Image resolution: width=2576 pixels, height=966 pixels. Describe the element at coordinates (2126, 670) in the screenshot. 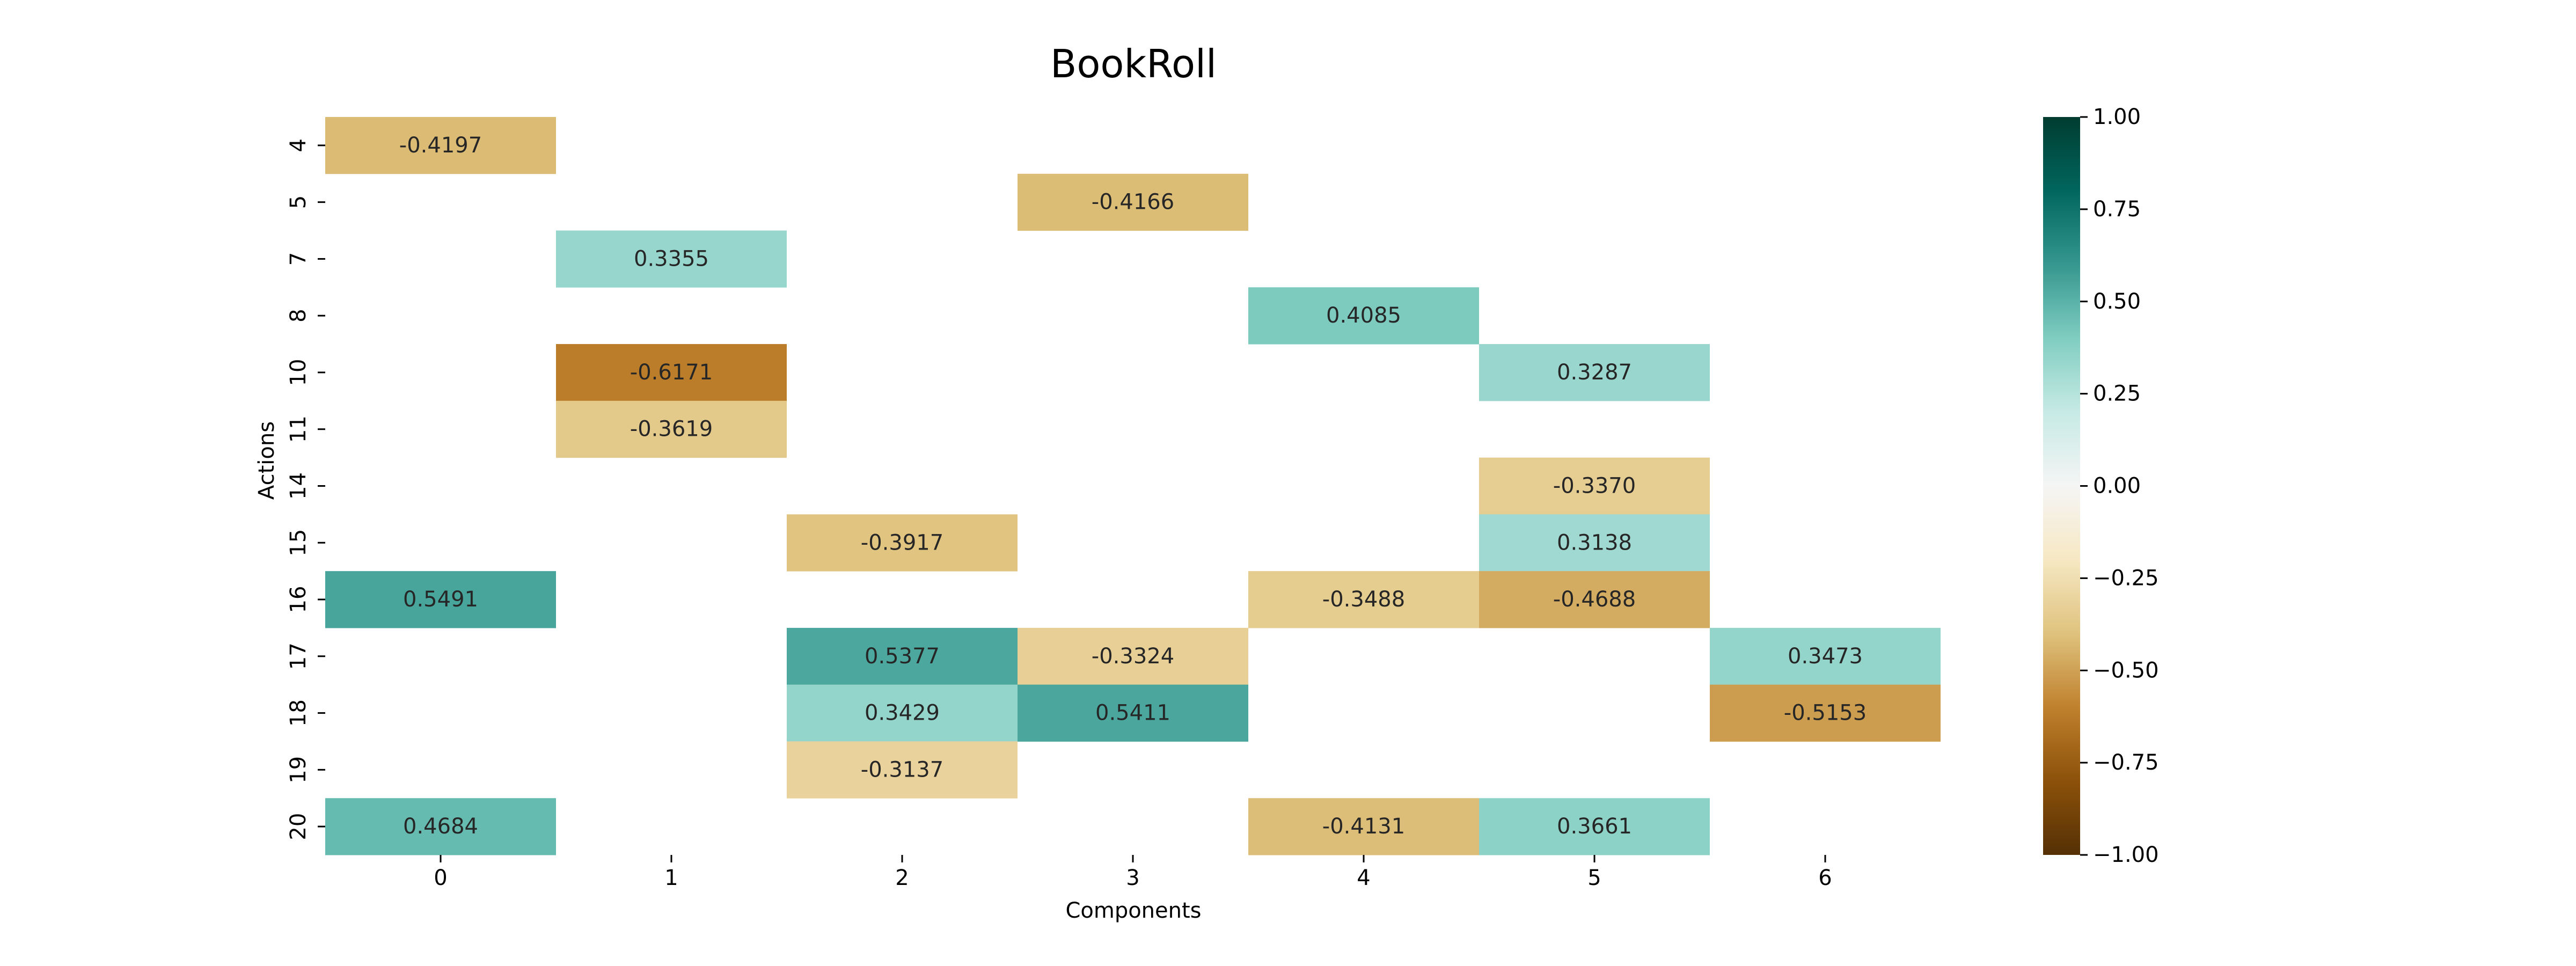

I see `colorbar-tick-label: −0.50` at that location.